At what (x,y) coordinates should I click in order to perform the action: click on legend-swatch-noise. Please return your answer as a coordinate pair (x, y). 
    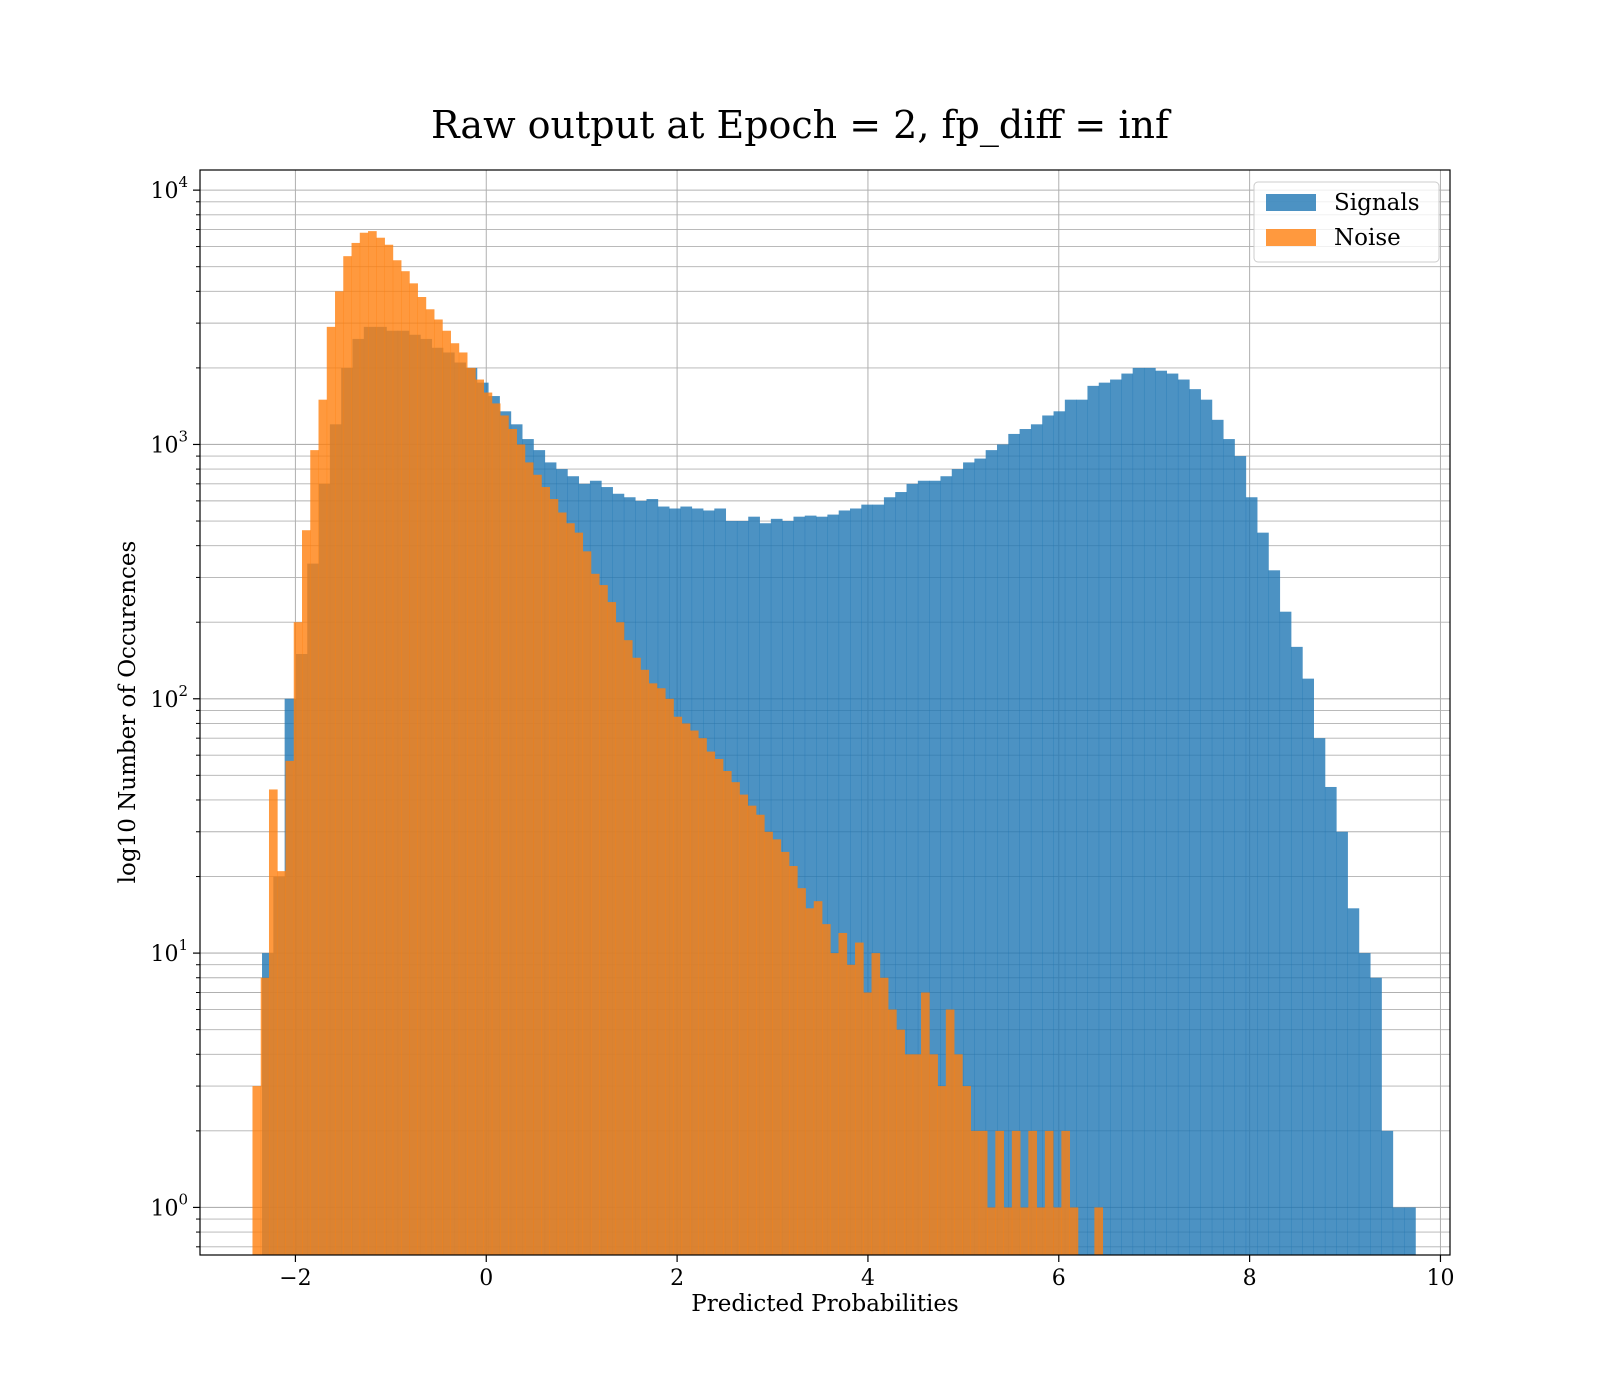
    Looking at the image, I should click on (1291, 237).